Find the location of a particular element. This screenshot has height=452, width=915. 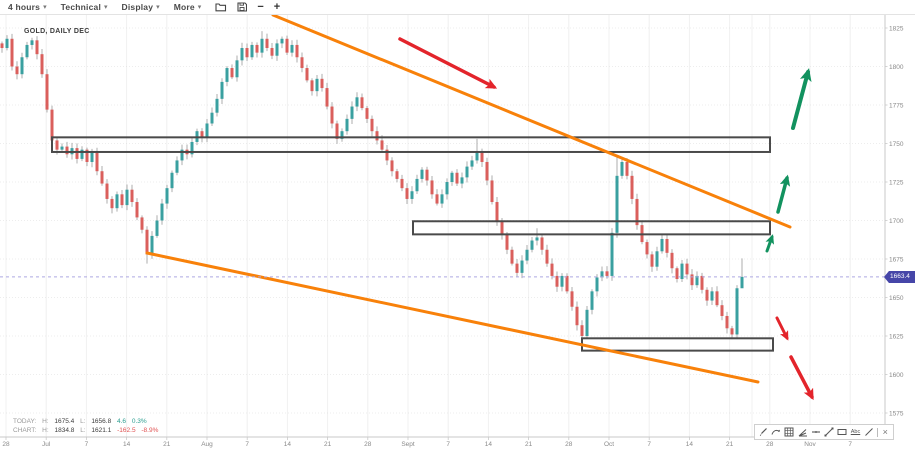

technical-menu-label: Technical is located at coordinates (81, 7).